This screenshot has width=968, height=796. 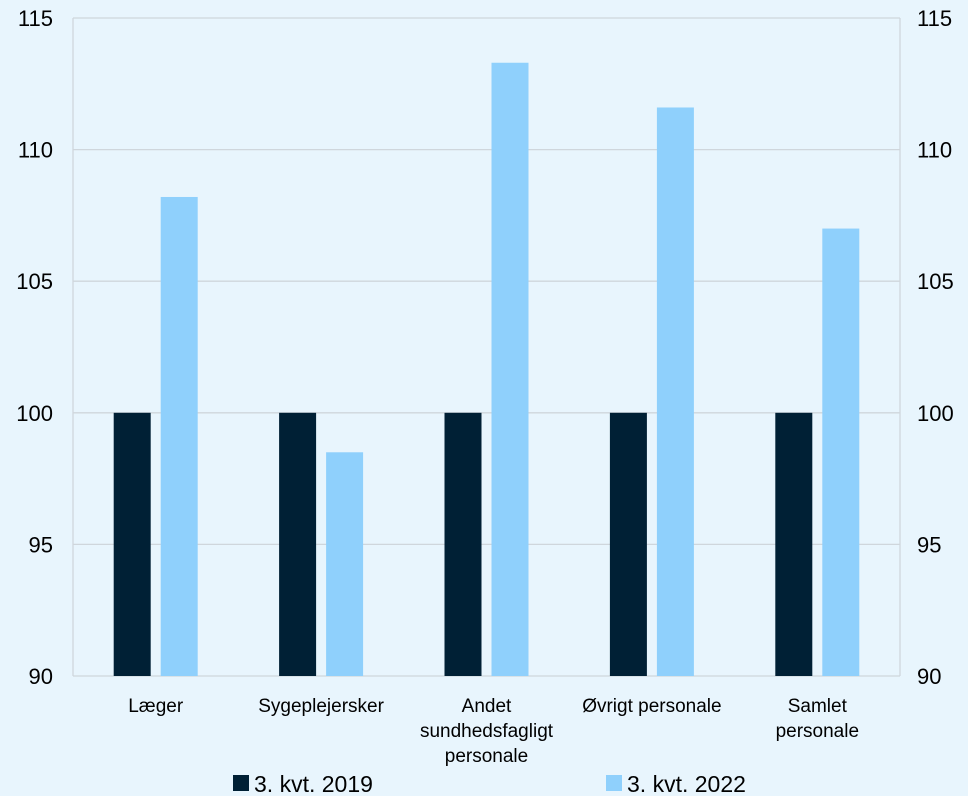 I want to click on y-tick-label-left: 105, so click(x=34, y=281).